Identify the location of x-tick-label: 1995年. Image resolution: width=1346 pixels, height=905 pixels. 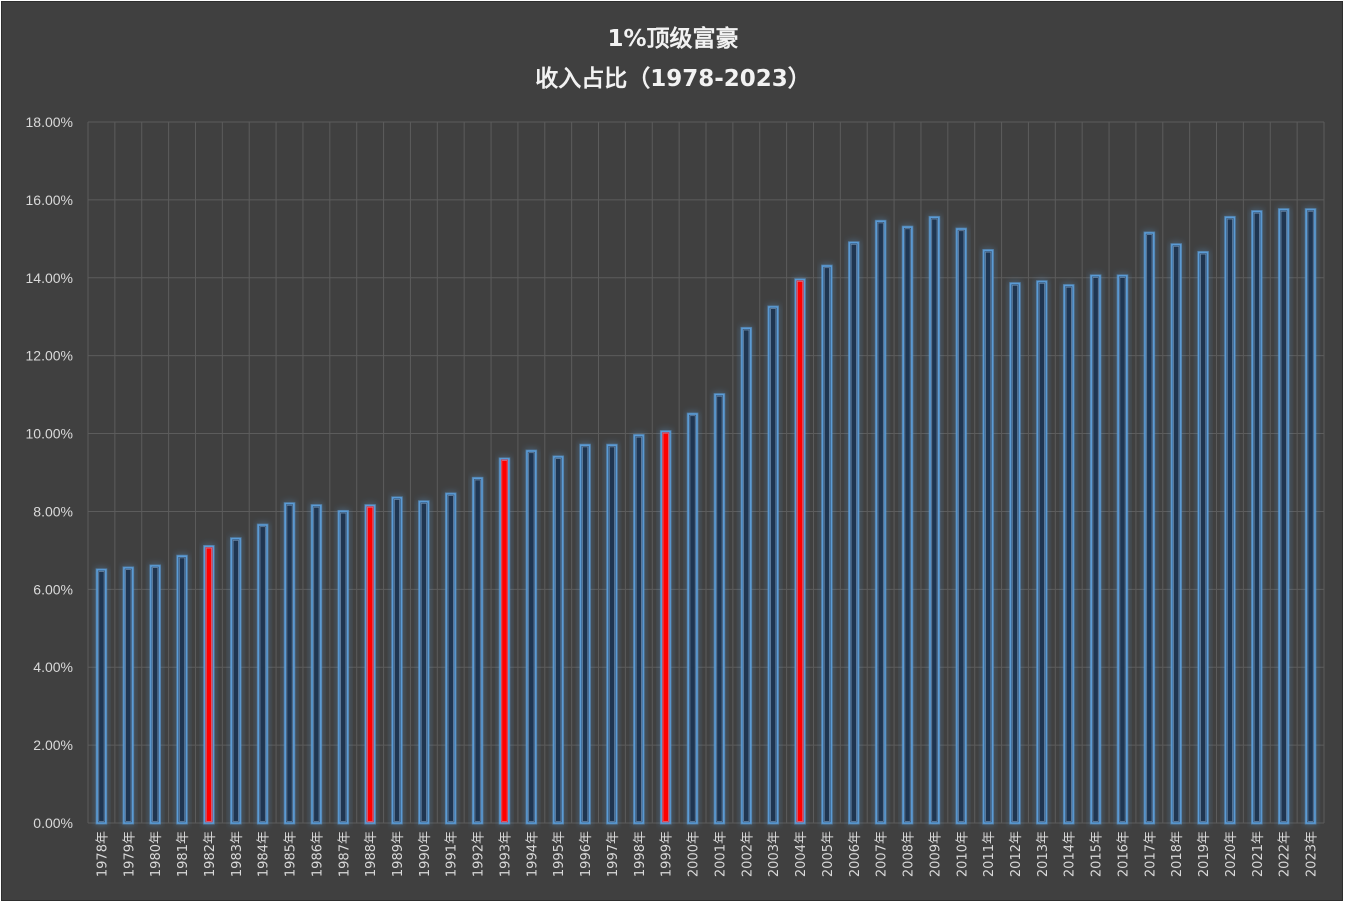
(559, 854).